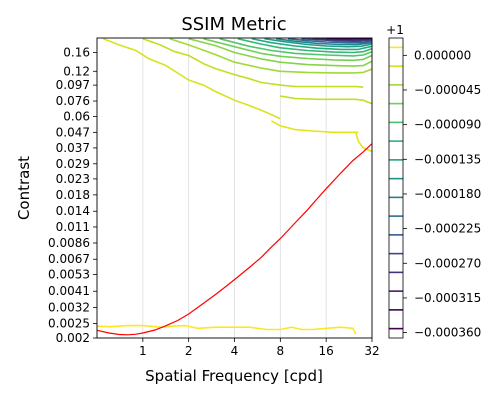  What do you see at coordinates (371, 351) in the screenshot?
I see `x-tick-label: 32` at bounding box center [371, 351].